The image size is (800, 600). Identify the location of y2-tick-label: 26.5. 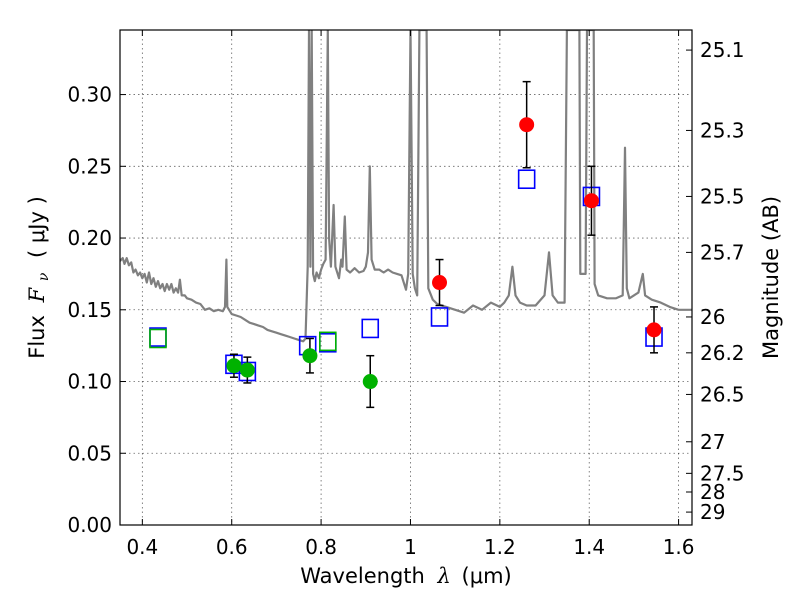
(722, 394).